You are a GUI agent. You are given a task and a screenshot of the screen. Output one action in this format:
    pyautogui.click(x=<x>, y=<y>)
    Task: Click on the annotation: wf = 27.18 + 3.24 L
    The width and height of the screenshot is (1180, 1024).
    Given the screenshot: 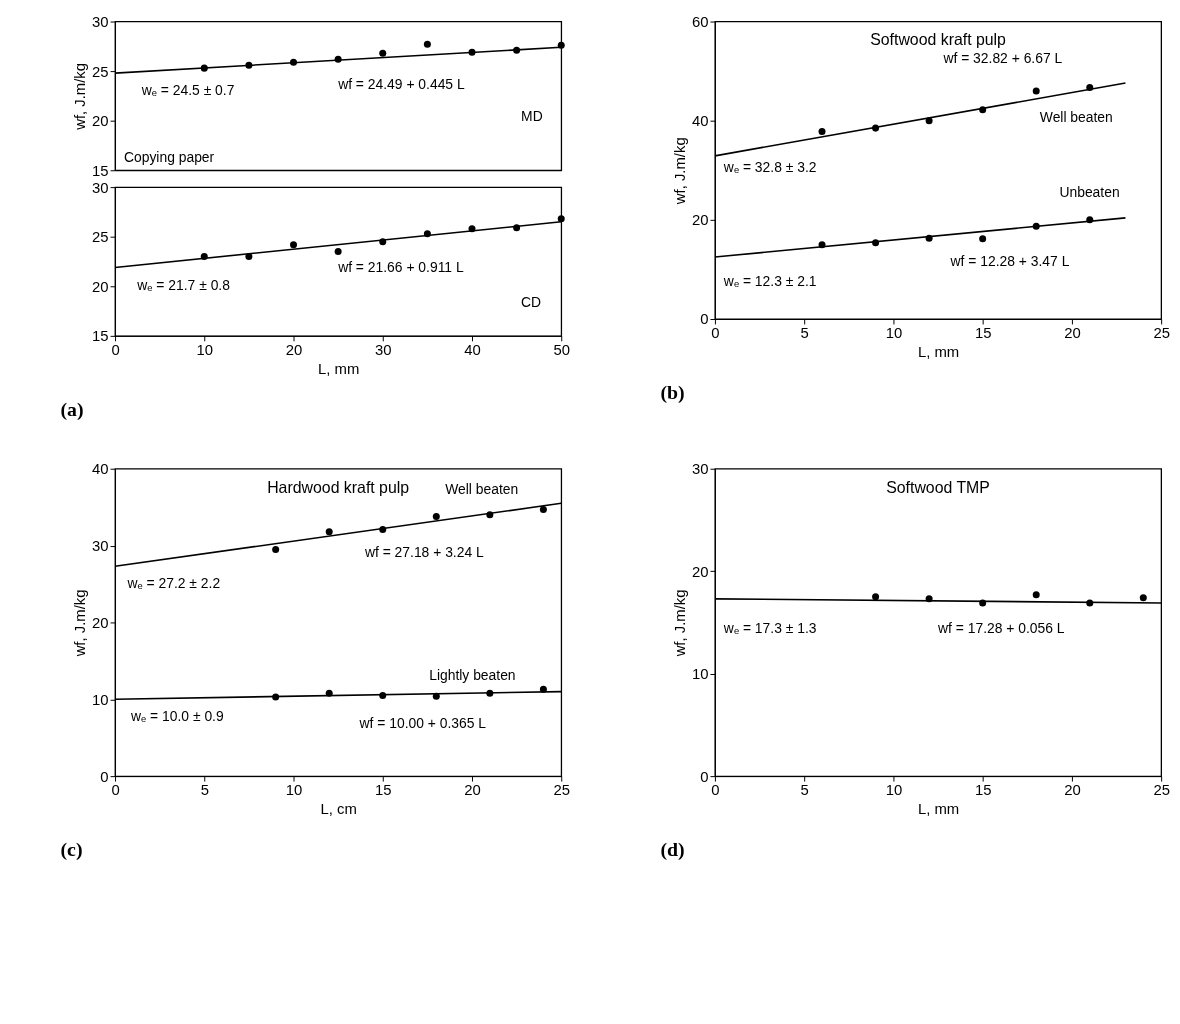 What is the action you would take?
    pyautogui.click(x=423, y=552)
    